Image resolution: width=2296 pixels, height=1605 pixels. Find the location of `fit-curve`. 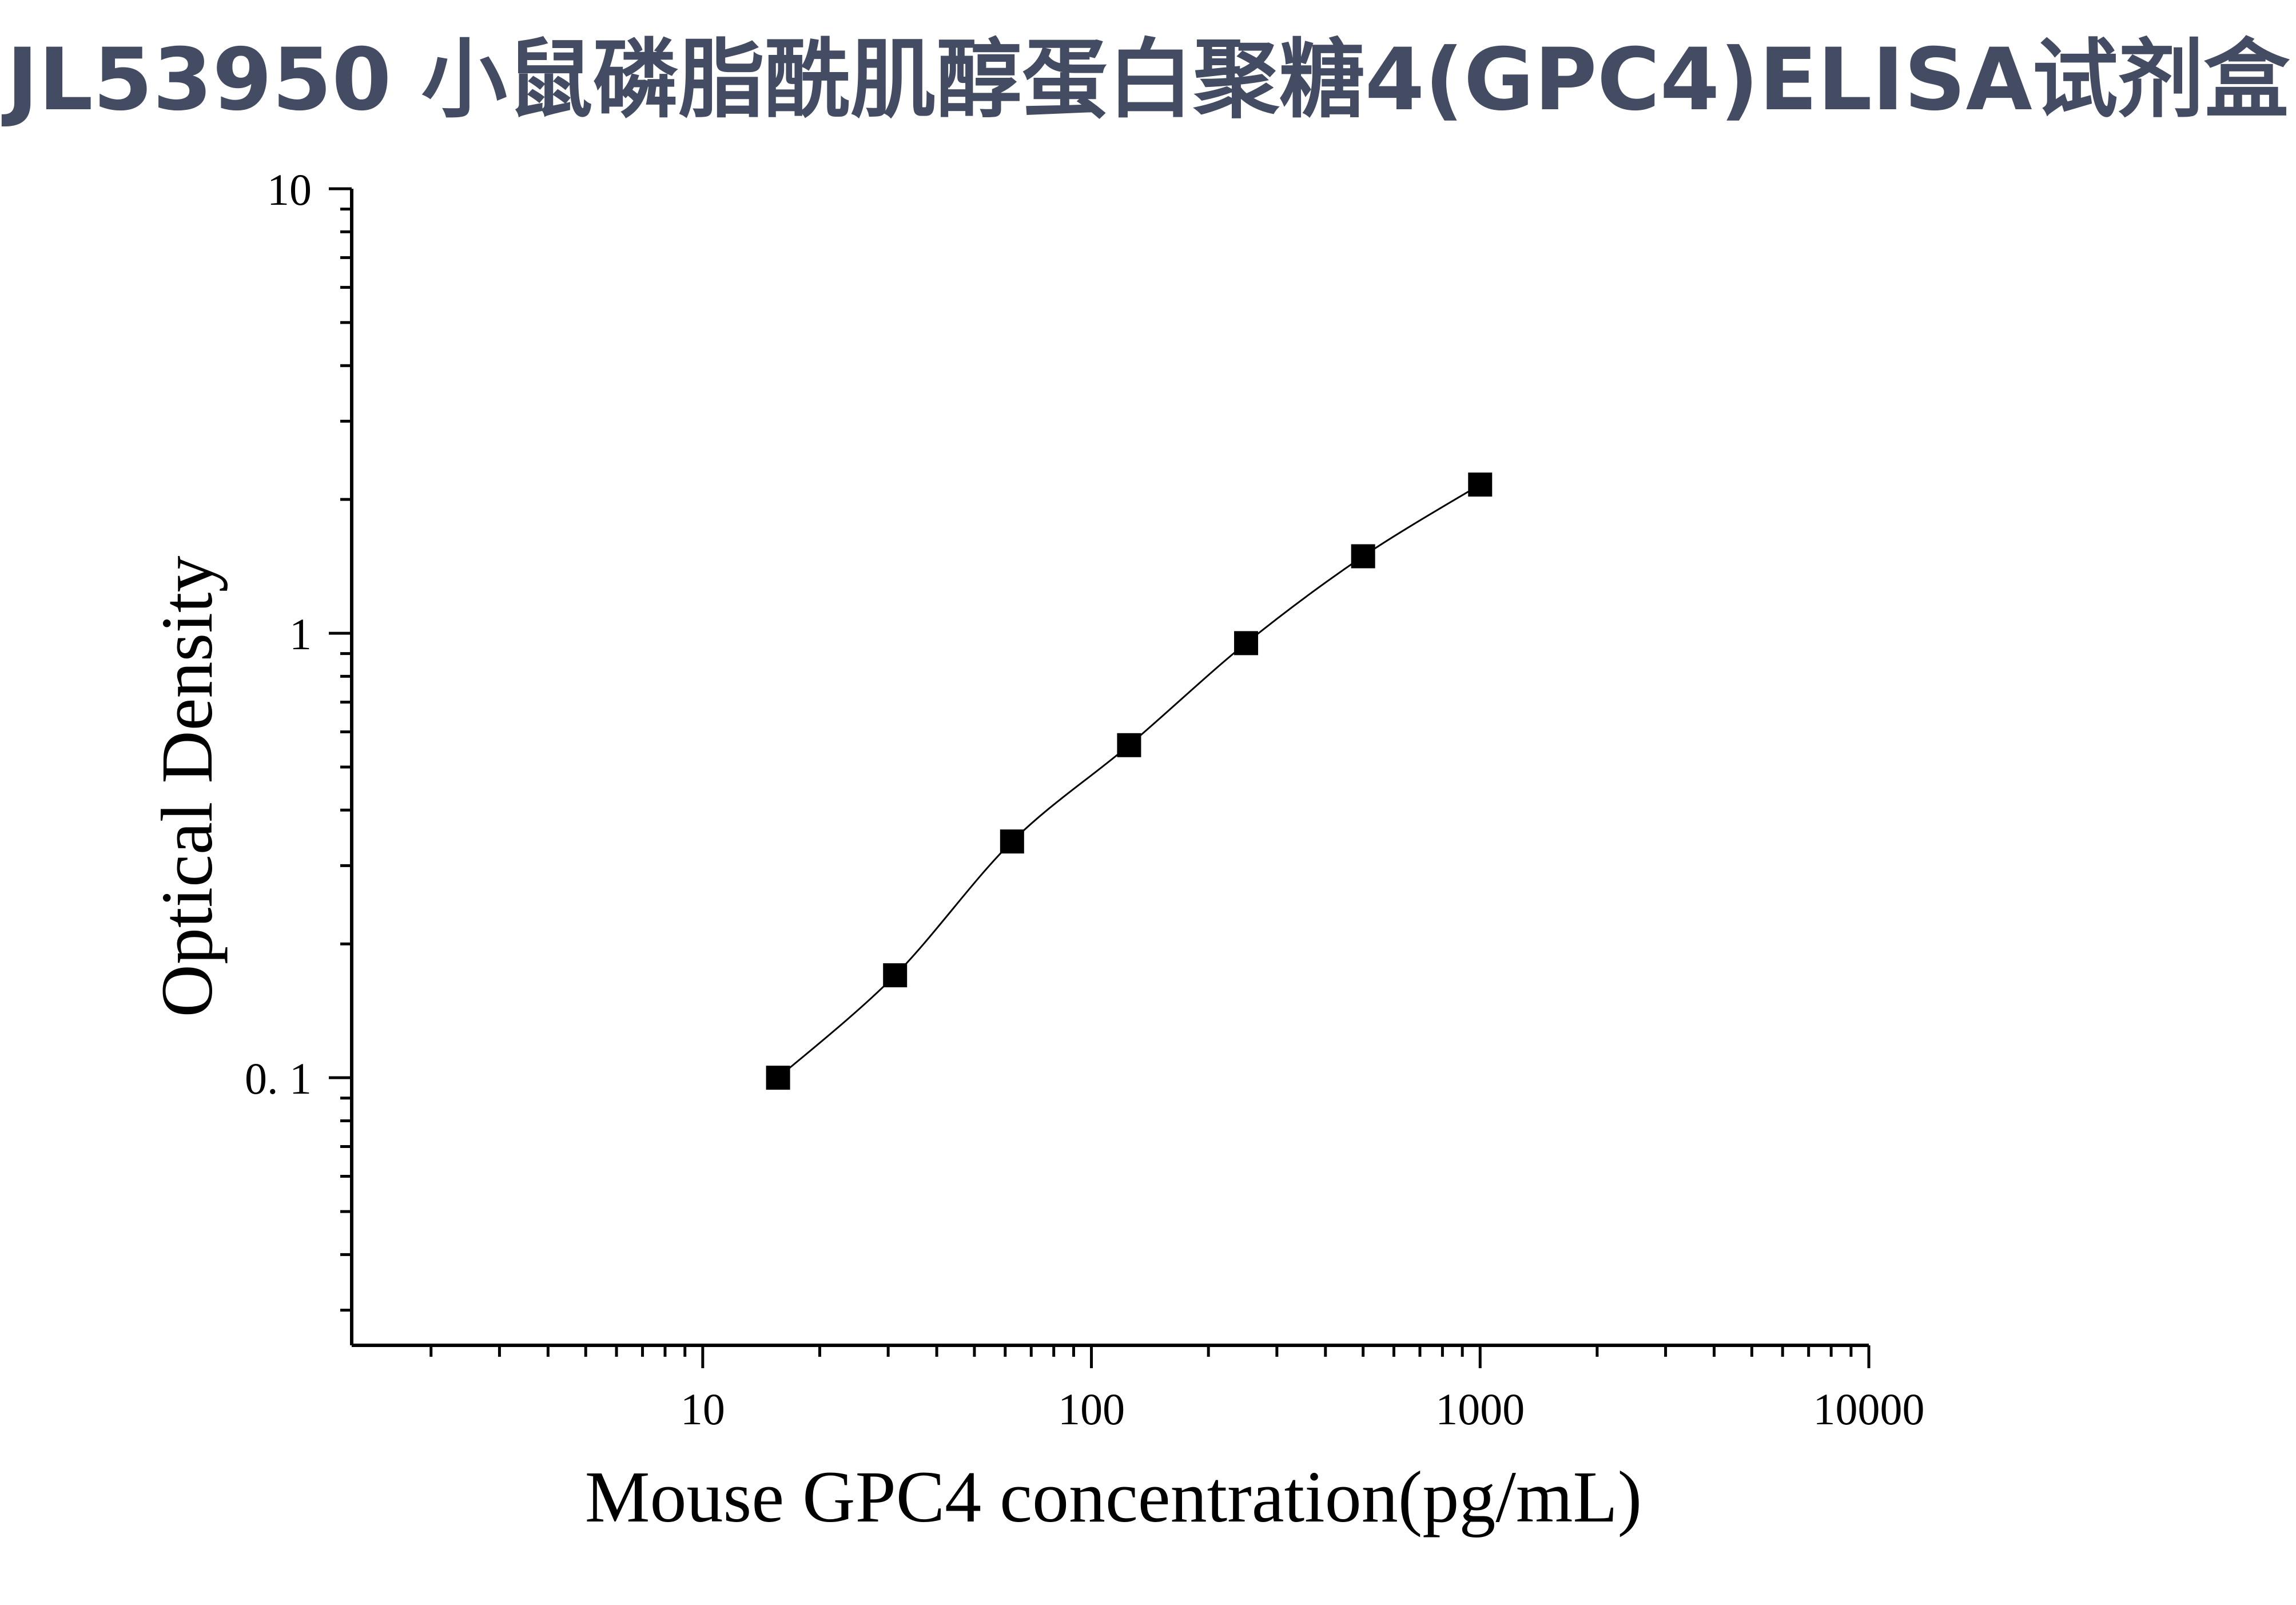

fit-curve is located at coordinates (1129, 781).